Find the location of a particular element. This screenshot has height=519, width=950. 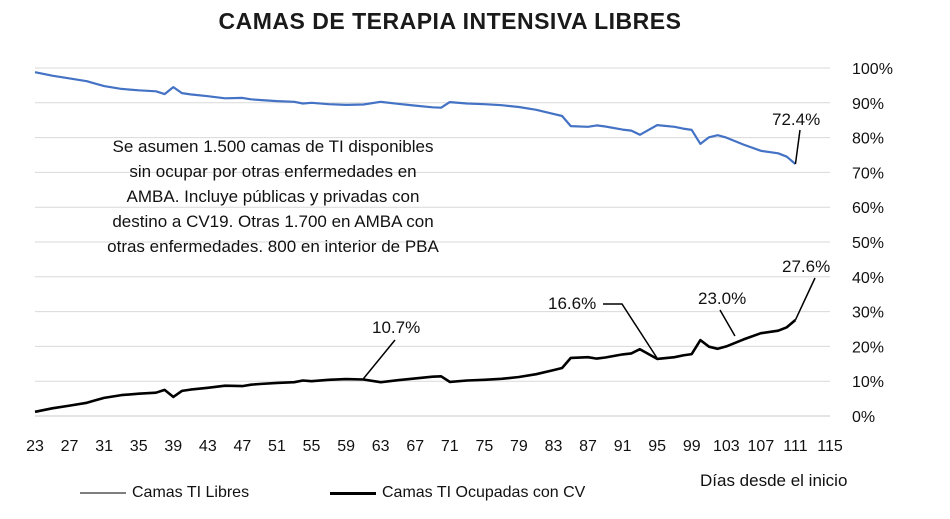

y-tick-label: 40% is located at coordinates (868, 278).